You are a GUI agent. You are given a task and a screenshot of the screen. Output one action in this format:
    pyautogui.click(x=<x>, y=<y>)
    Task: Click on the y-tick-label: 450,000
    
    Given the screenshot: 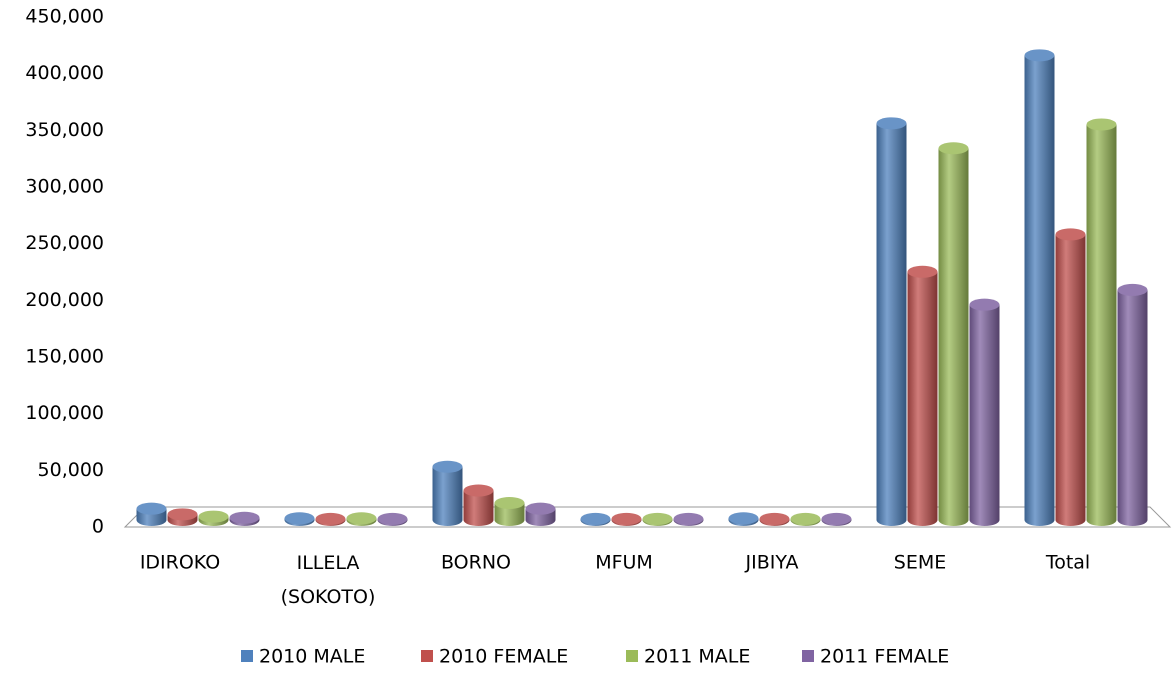 What is the action you would take?
    pyautogui.click(x=64, y=17)
    